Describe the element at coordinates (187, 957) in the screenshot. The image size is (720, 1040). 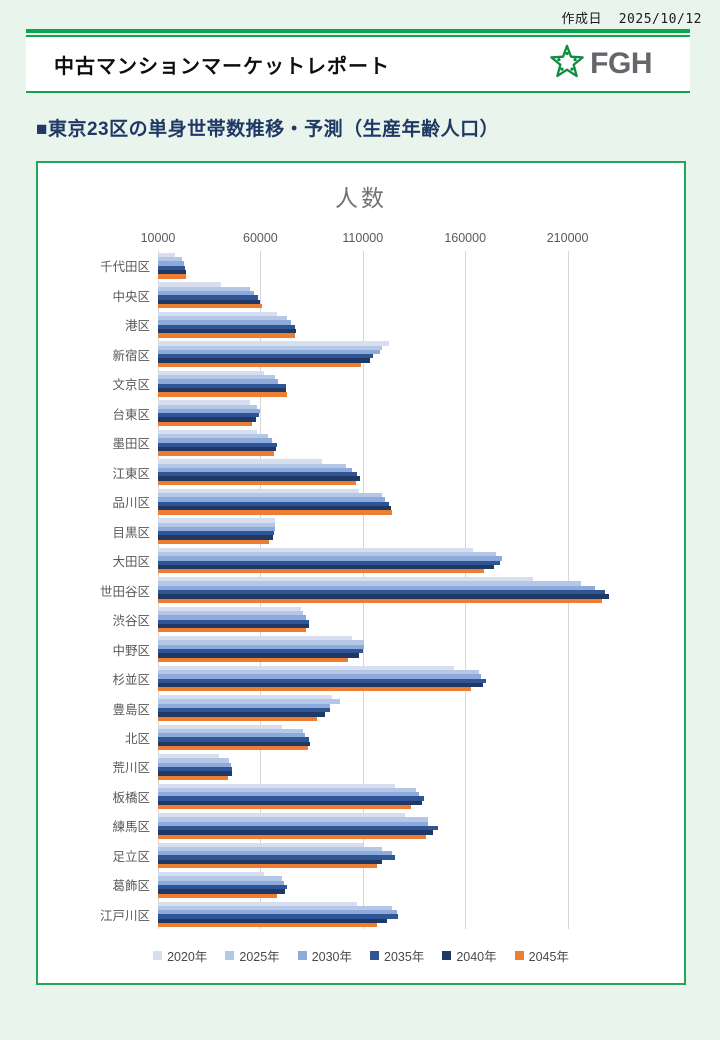
I see `legend-label: 2020年` at that location.